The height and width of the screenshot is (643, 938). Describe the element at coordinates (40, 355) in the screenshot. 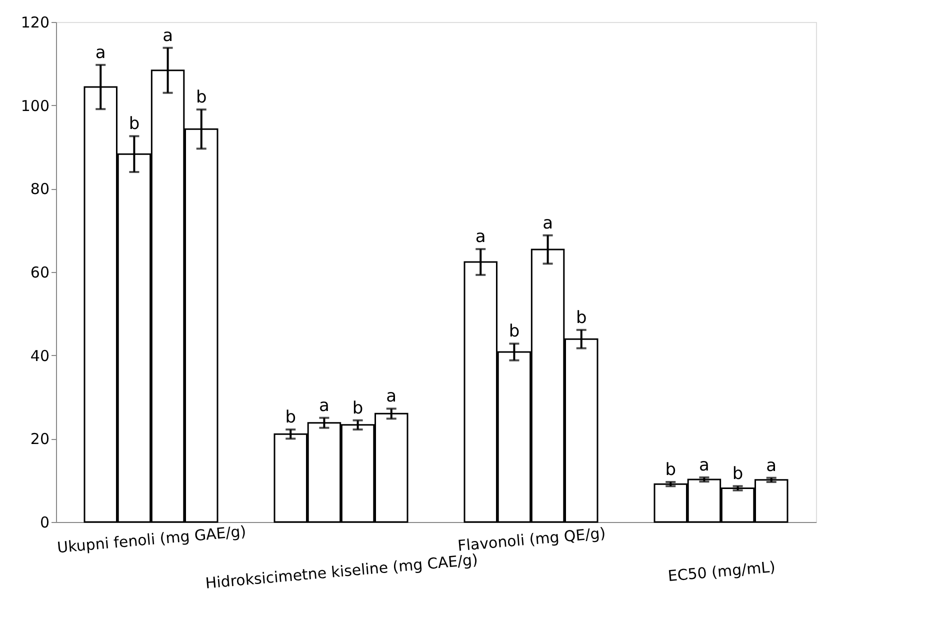

I see `y-tick-label: 40` at that location.